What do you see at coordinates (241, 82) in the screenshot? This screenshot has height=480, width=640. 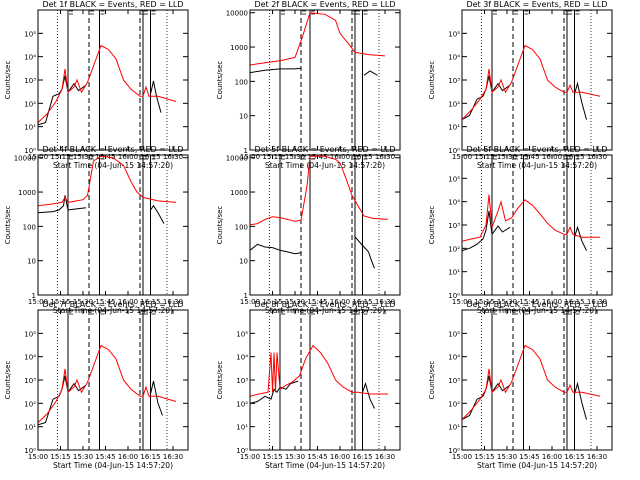 I see `y-tick-label: 100` at bounding box center [241, 82].